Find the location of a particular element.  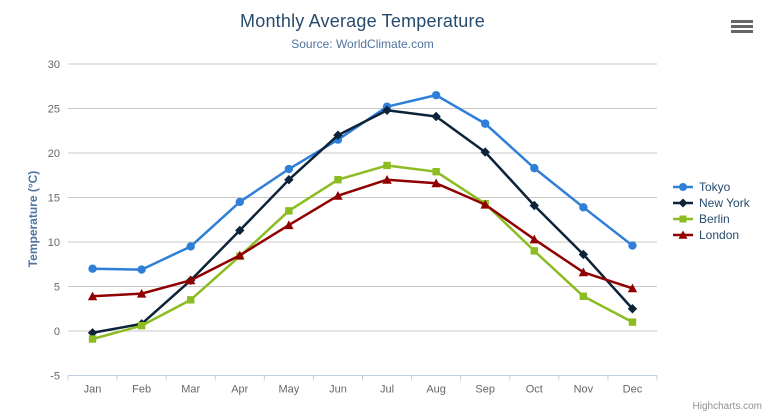

legend-symbol-triangle-icon is located at coordinates (683, 234).